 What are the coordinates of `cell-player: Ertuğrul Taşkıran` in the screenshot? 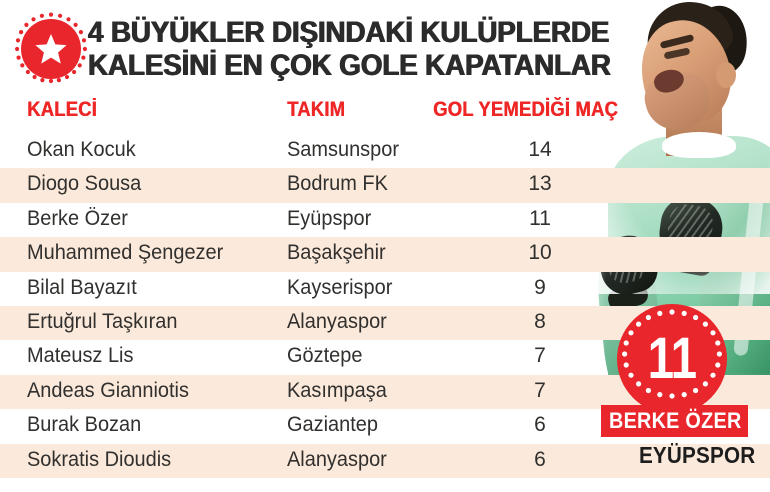 It's located at (102, 321).